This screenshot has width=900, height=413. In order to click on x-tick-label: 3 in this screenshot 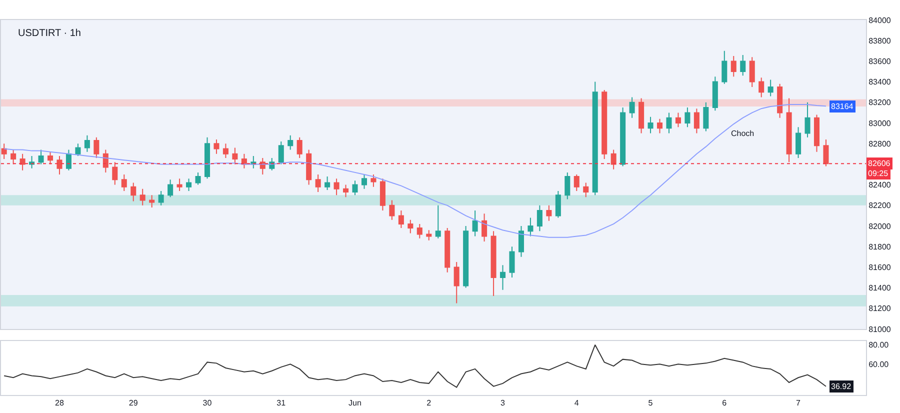, I will do `click(503, 403)`.